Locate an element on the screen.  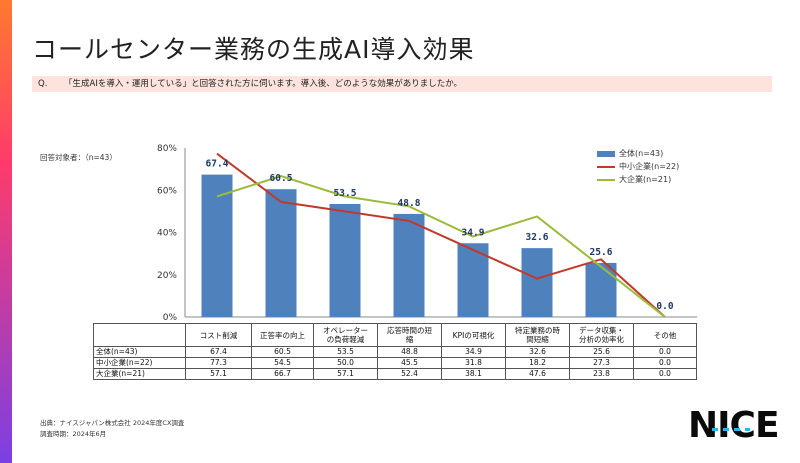
table-cell: 45.5 is located at coordinates (409, 363).